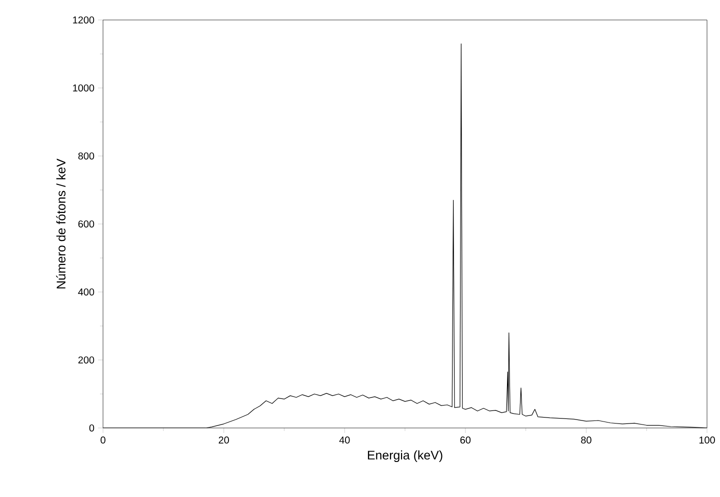 The image size is (720, 497). Describe the element at coordinates (465, 440) in the screenshot. I see `x-tick-label: 60` at that location.